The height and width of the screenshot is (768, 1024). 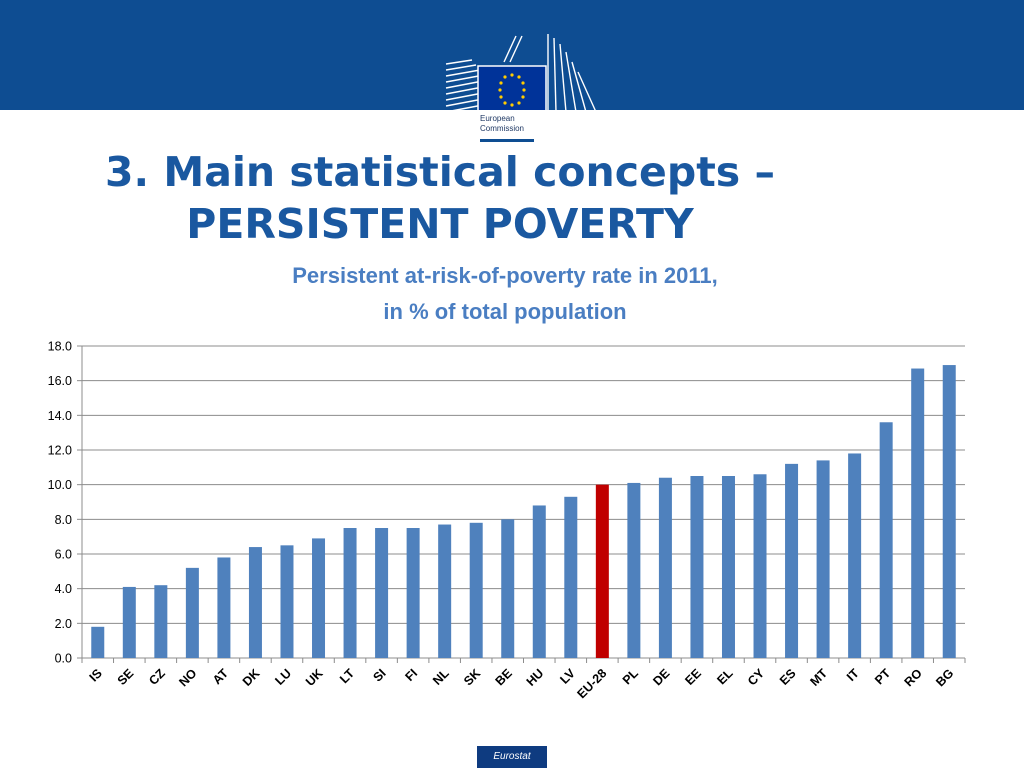 I want to click on x-tick-label: SI, so click(x=379, y=675).